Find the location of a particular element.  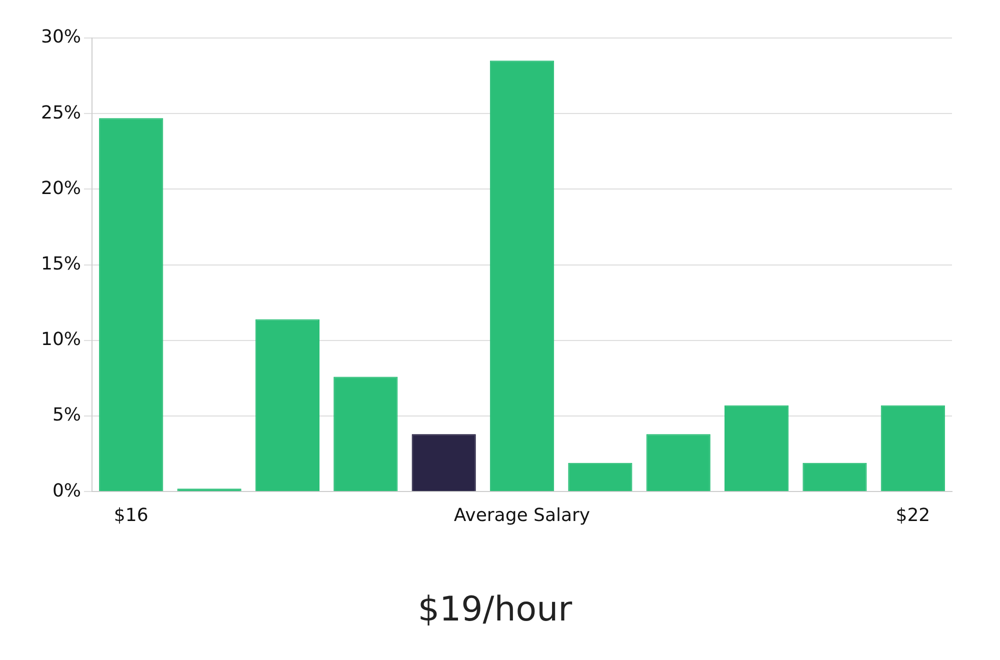

x-tick-label: $16 is located at coordinates (131, 515).